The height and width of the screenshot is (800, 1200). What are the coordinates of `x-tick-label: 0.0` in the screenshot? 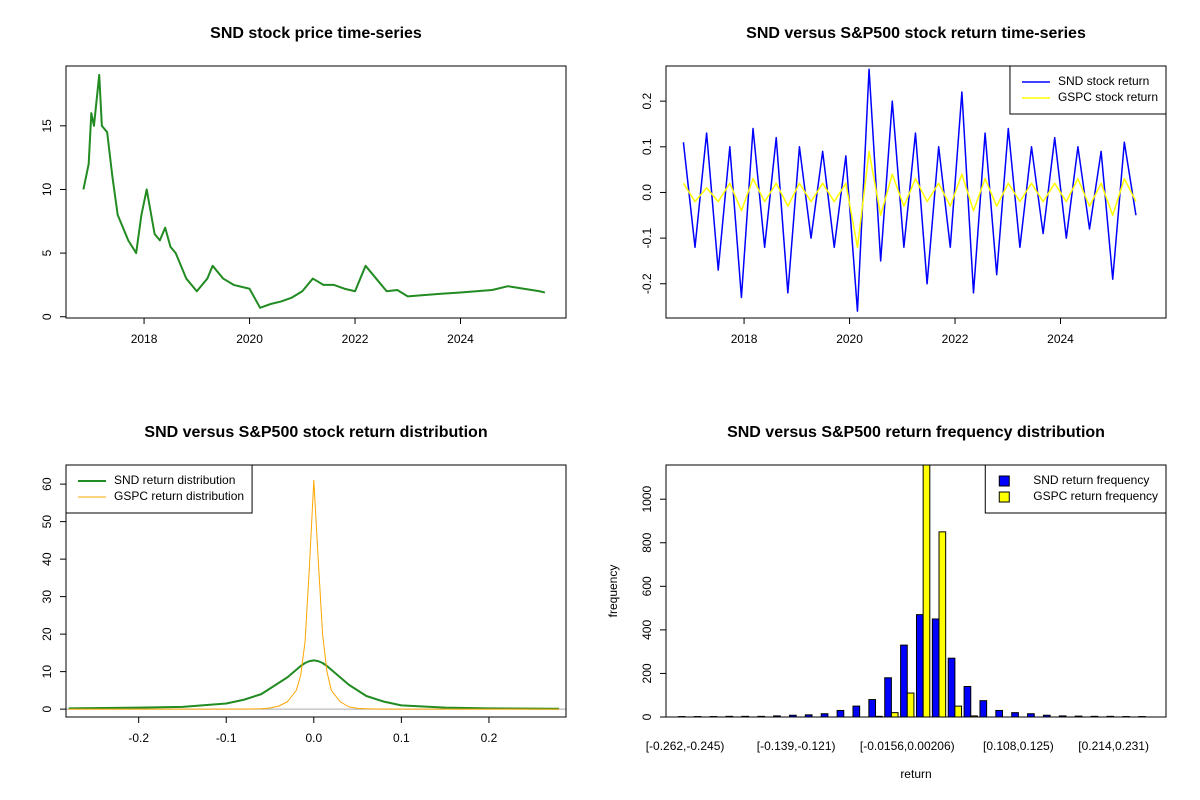 It's located at (313, 738).